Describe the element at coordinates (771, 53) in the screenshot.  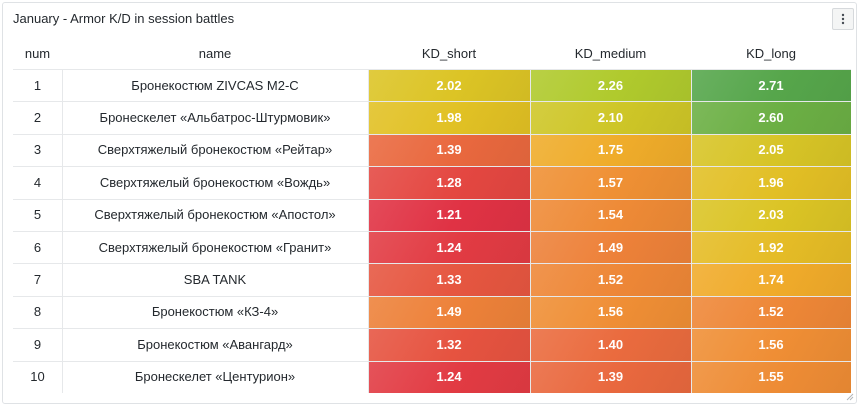
I see `column-header-kd-long: KD_long` at that location.